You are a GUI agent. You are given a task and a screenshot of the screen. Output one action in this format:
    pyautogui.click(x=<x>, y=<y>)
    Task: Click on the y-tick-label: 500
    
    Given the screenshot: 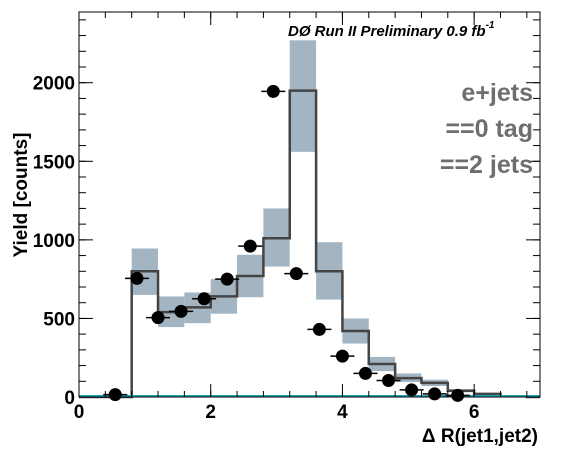 What is the action you would take?
    pyautogui.click(x=59, y=319)
    